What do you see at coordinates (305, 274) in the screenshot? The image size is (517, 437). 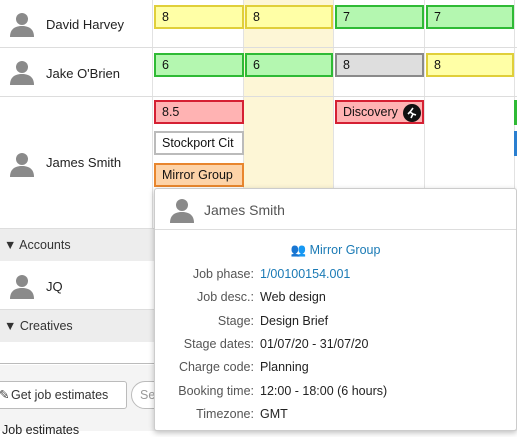 I see `field-value: 1/00100154.001` at bounding box center [305, 274].